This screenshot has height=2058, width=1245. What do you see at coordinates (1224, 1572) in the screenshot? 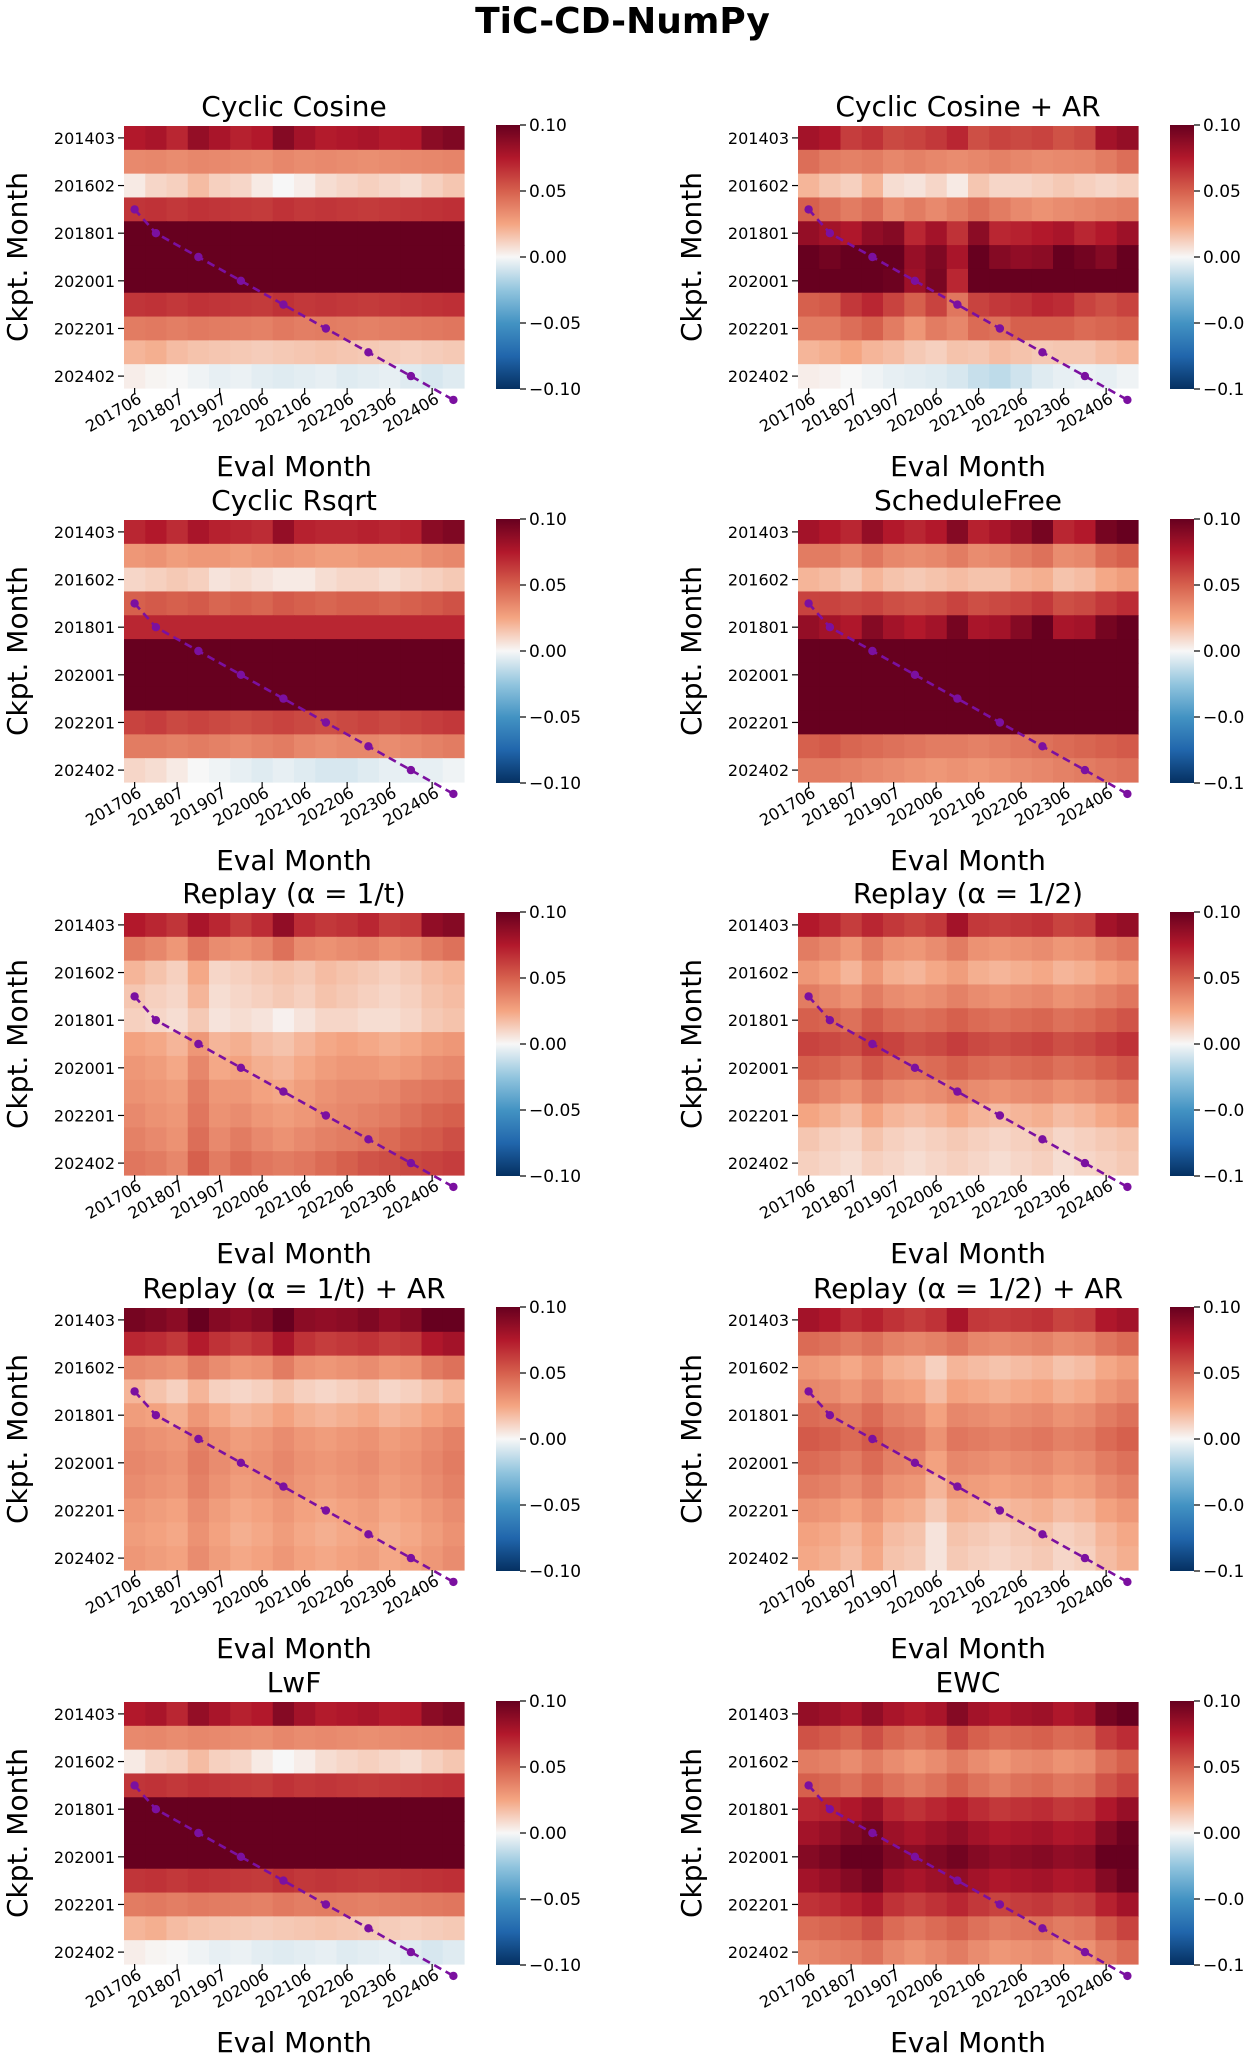
I see `colorbar-tick-label: −0.10` at bounding box center [1224, 1572].